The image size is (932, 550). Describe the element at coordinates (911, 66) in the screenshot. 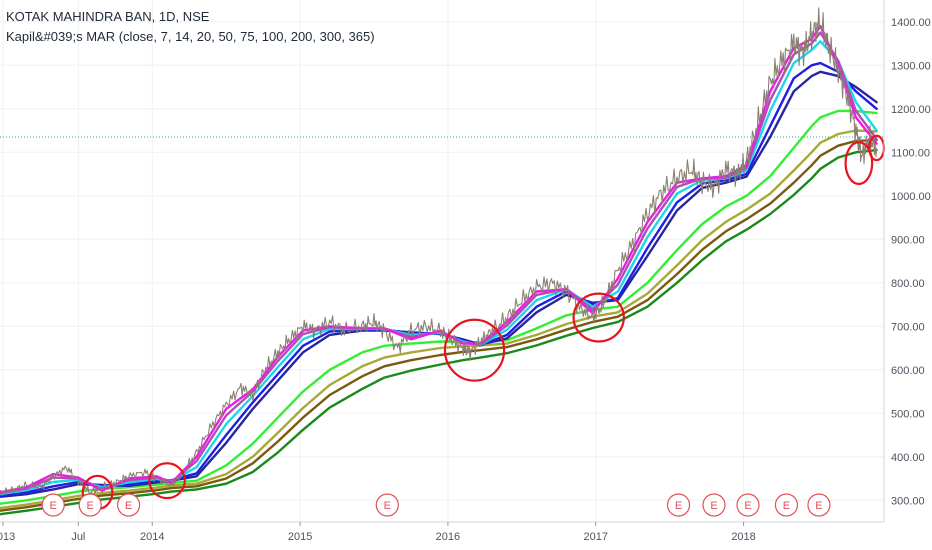

I see `y-tick-label: 1300.00` at that location.